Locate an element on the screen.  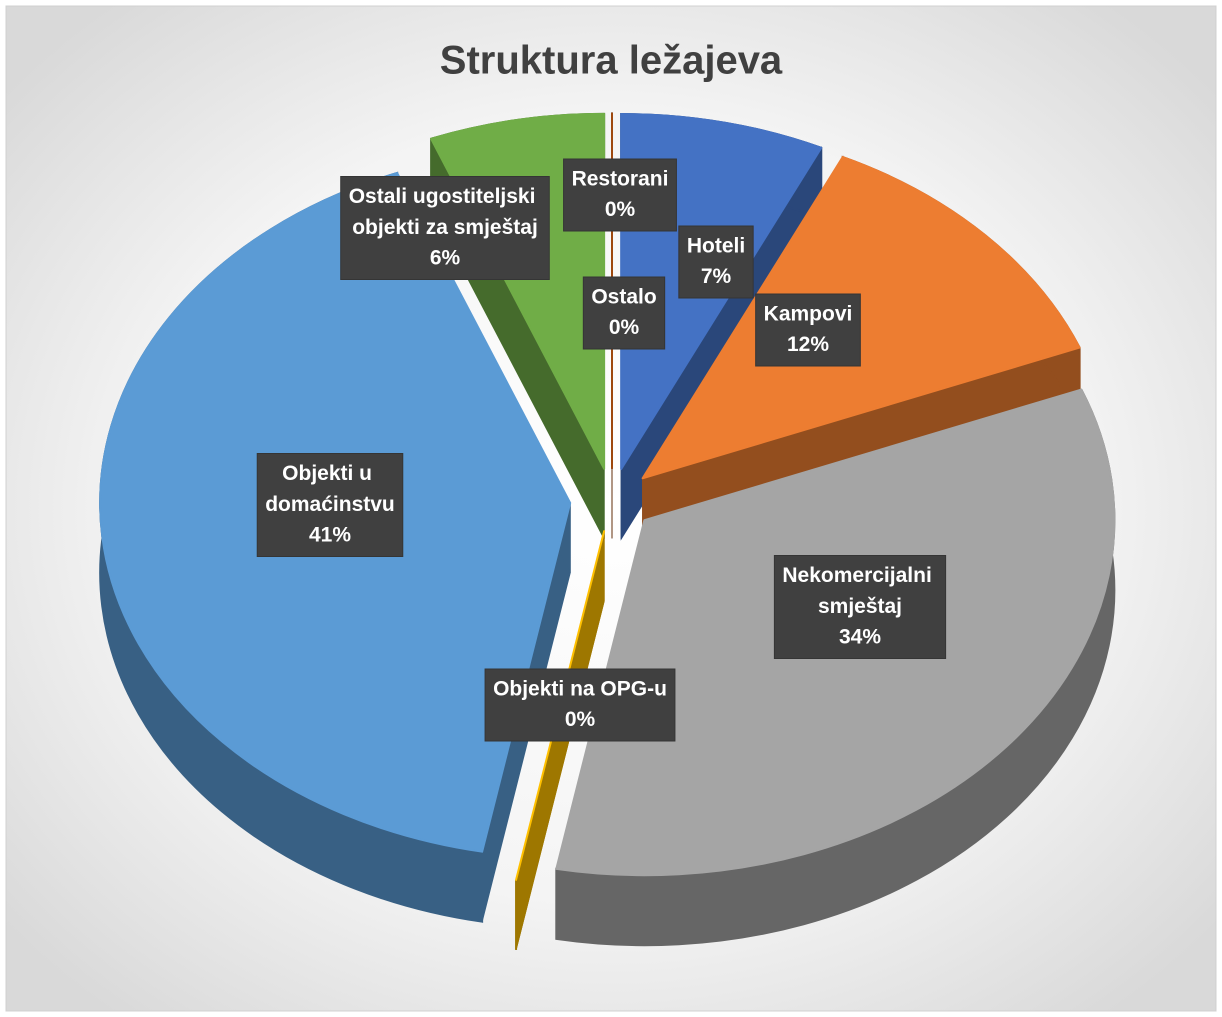
data-label-category: Restorani is located at coordinates (620, 178).